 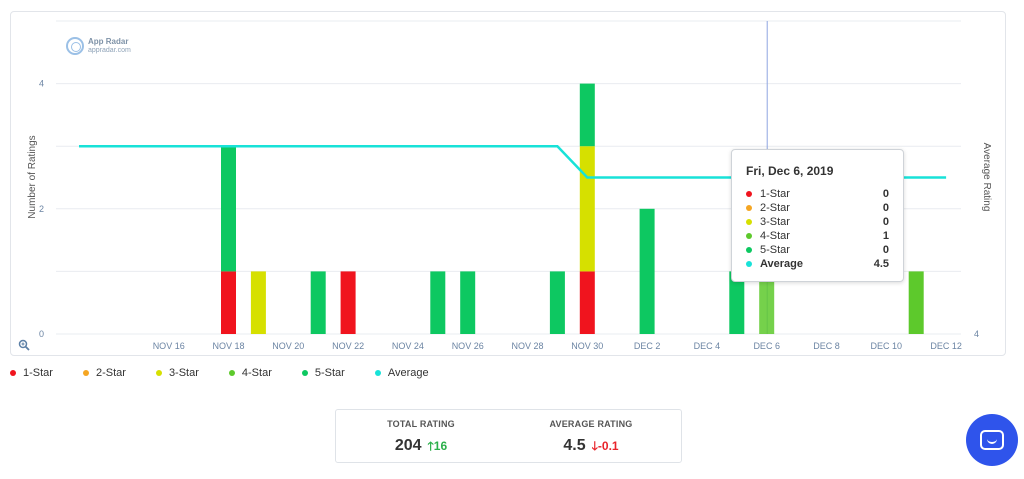 What do you see at coordinates (817, 264) in the screenshot?
I see `tooltip-row: Average 4.5` at bounding box center [817, 264].